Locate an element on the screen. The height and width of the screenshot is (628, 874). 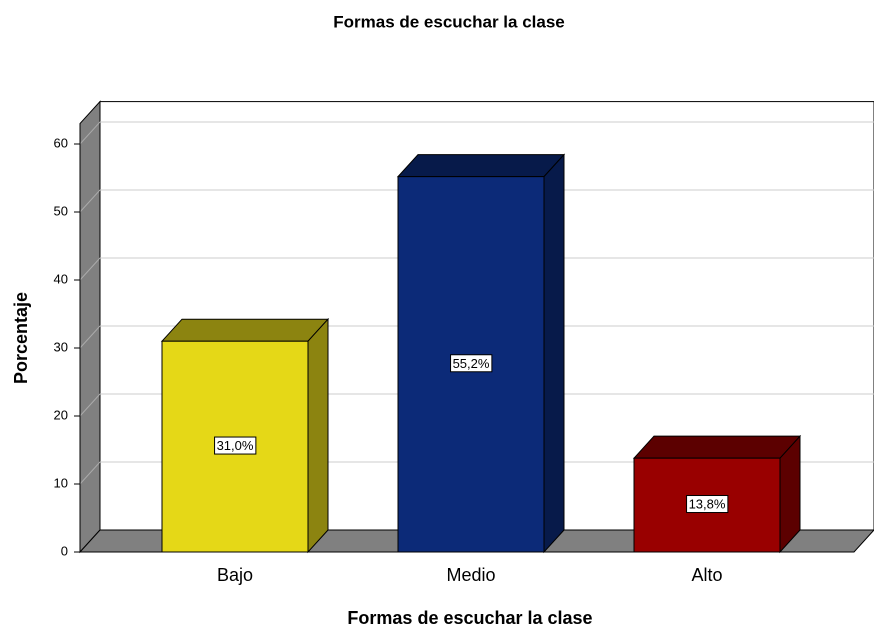
y-tick-label: 10 is located at coordinates (61, 482).